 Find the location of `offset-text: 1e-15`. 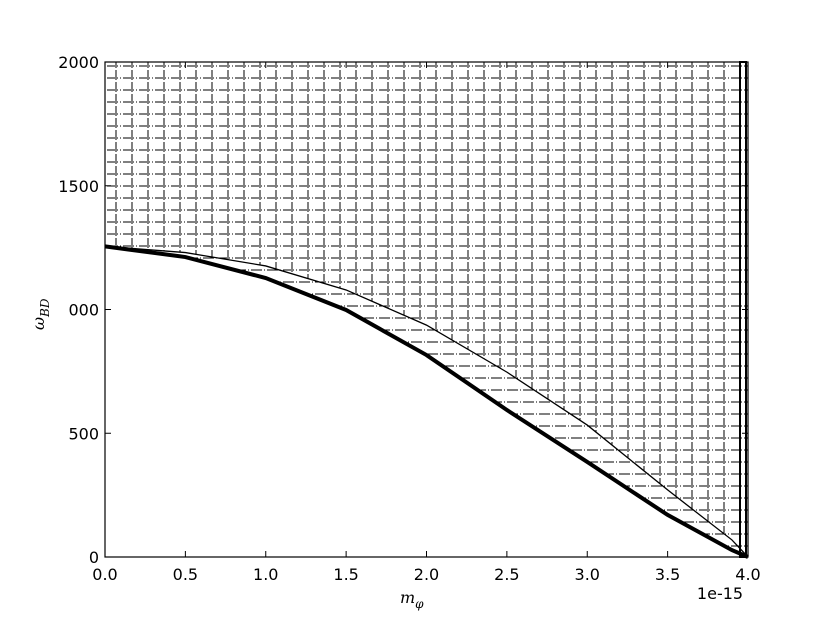

offset-text: 1e-15 is located at coordinates (720, 593).